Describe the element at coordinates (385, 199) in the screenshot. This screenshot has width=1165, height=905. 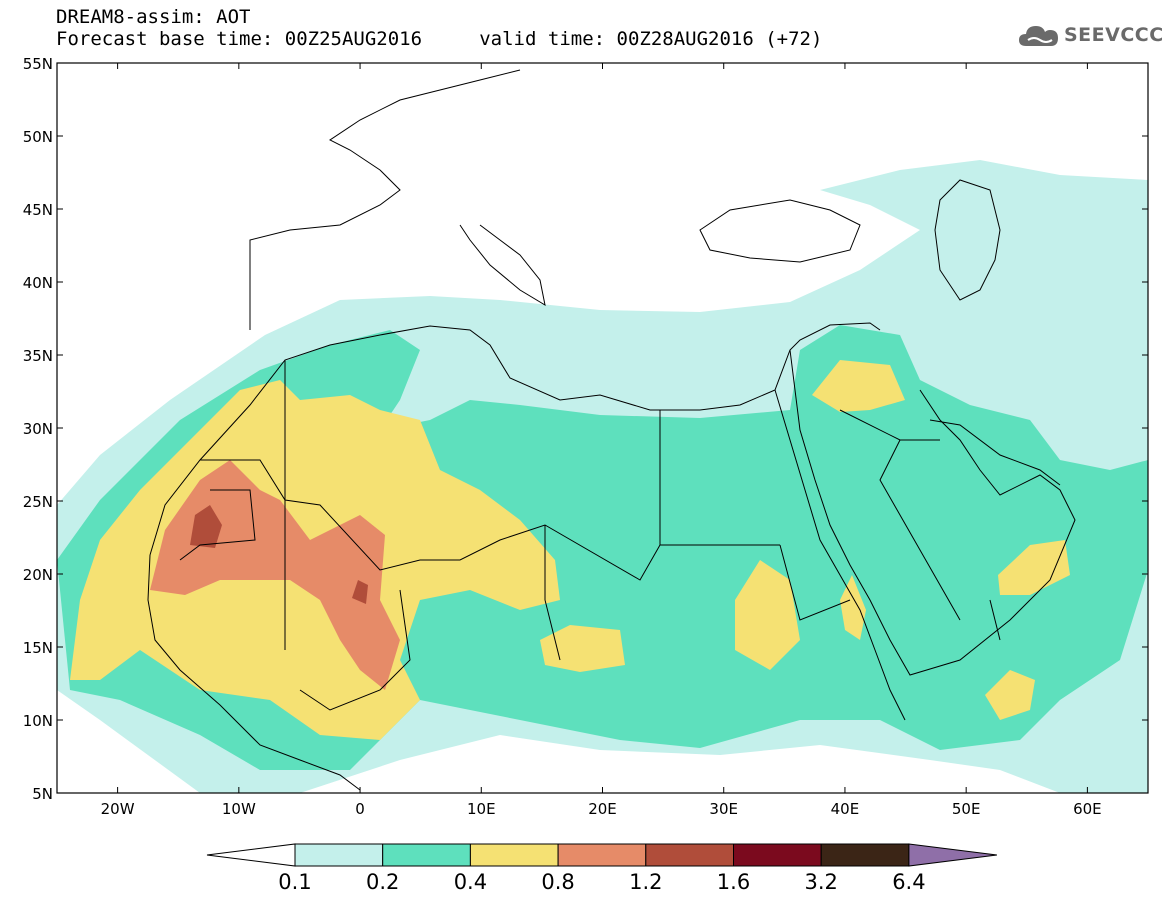
I see `coastline-europe` at that location.